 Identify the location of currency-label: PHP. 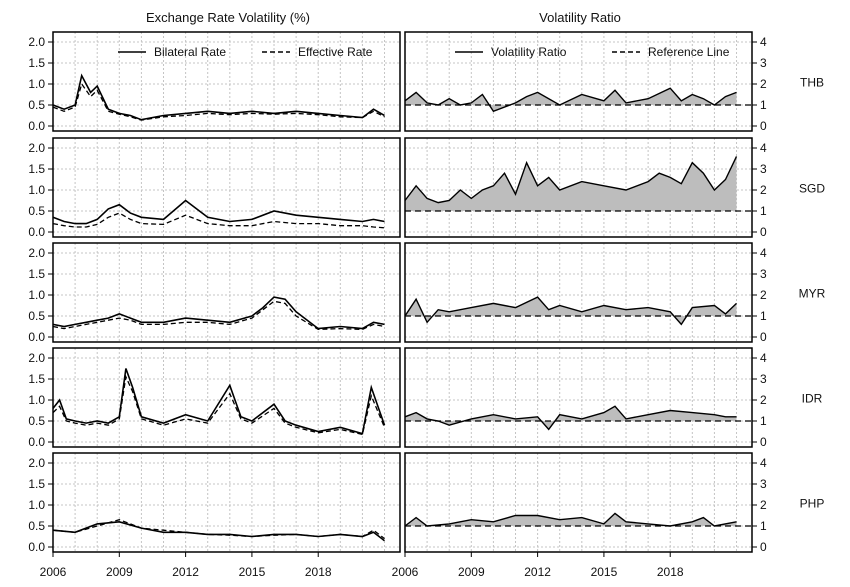
(812, 504).